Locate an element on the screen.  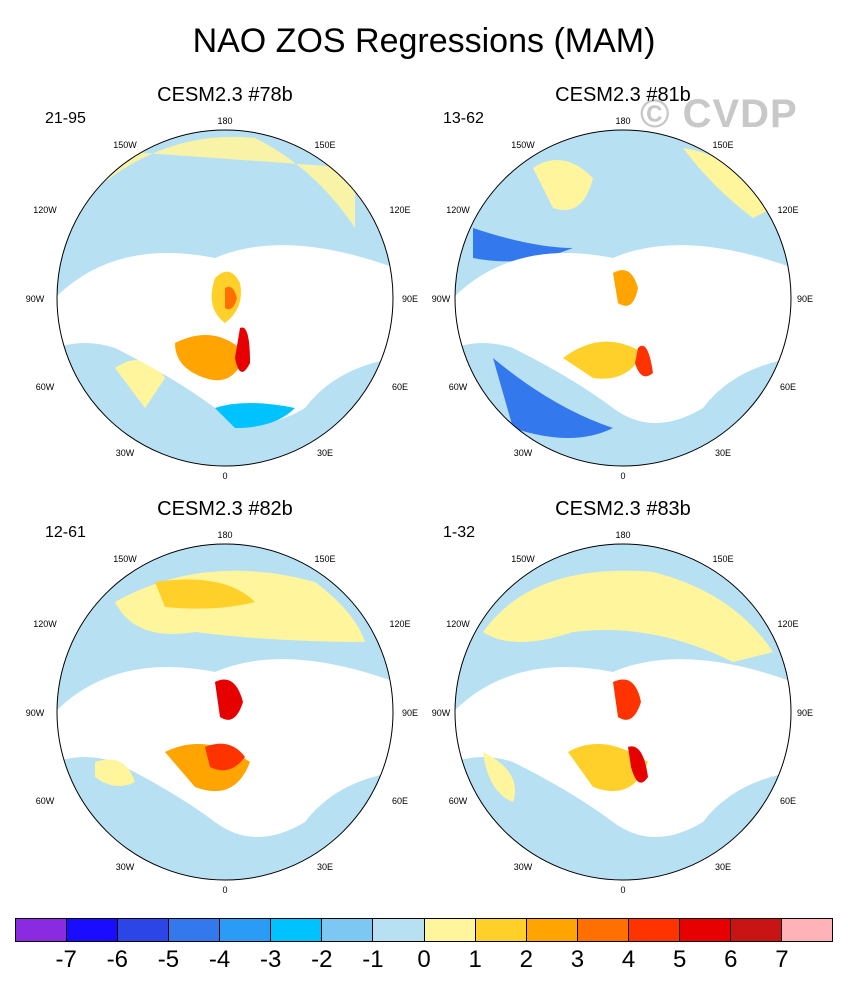
colorbar-tick-label: 6 is located at coordinates (731, 959).